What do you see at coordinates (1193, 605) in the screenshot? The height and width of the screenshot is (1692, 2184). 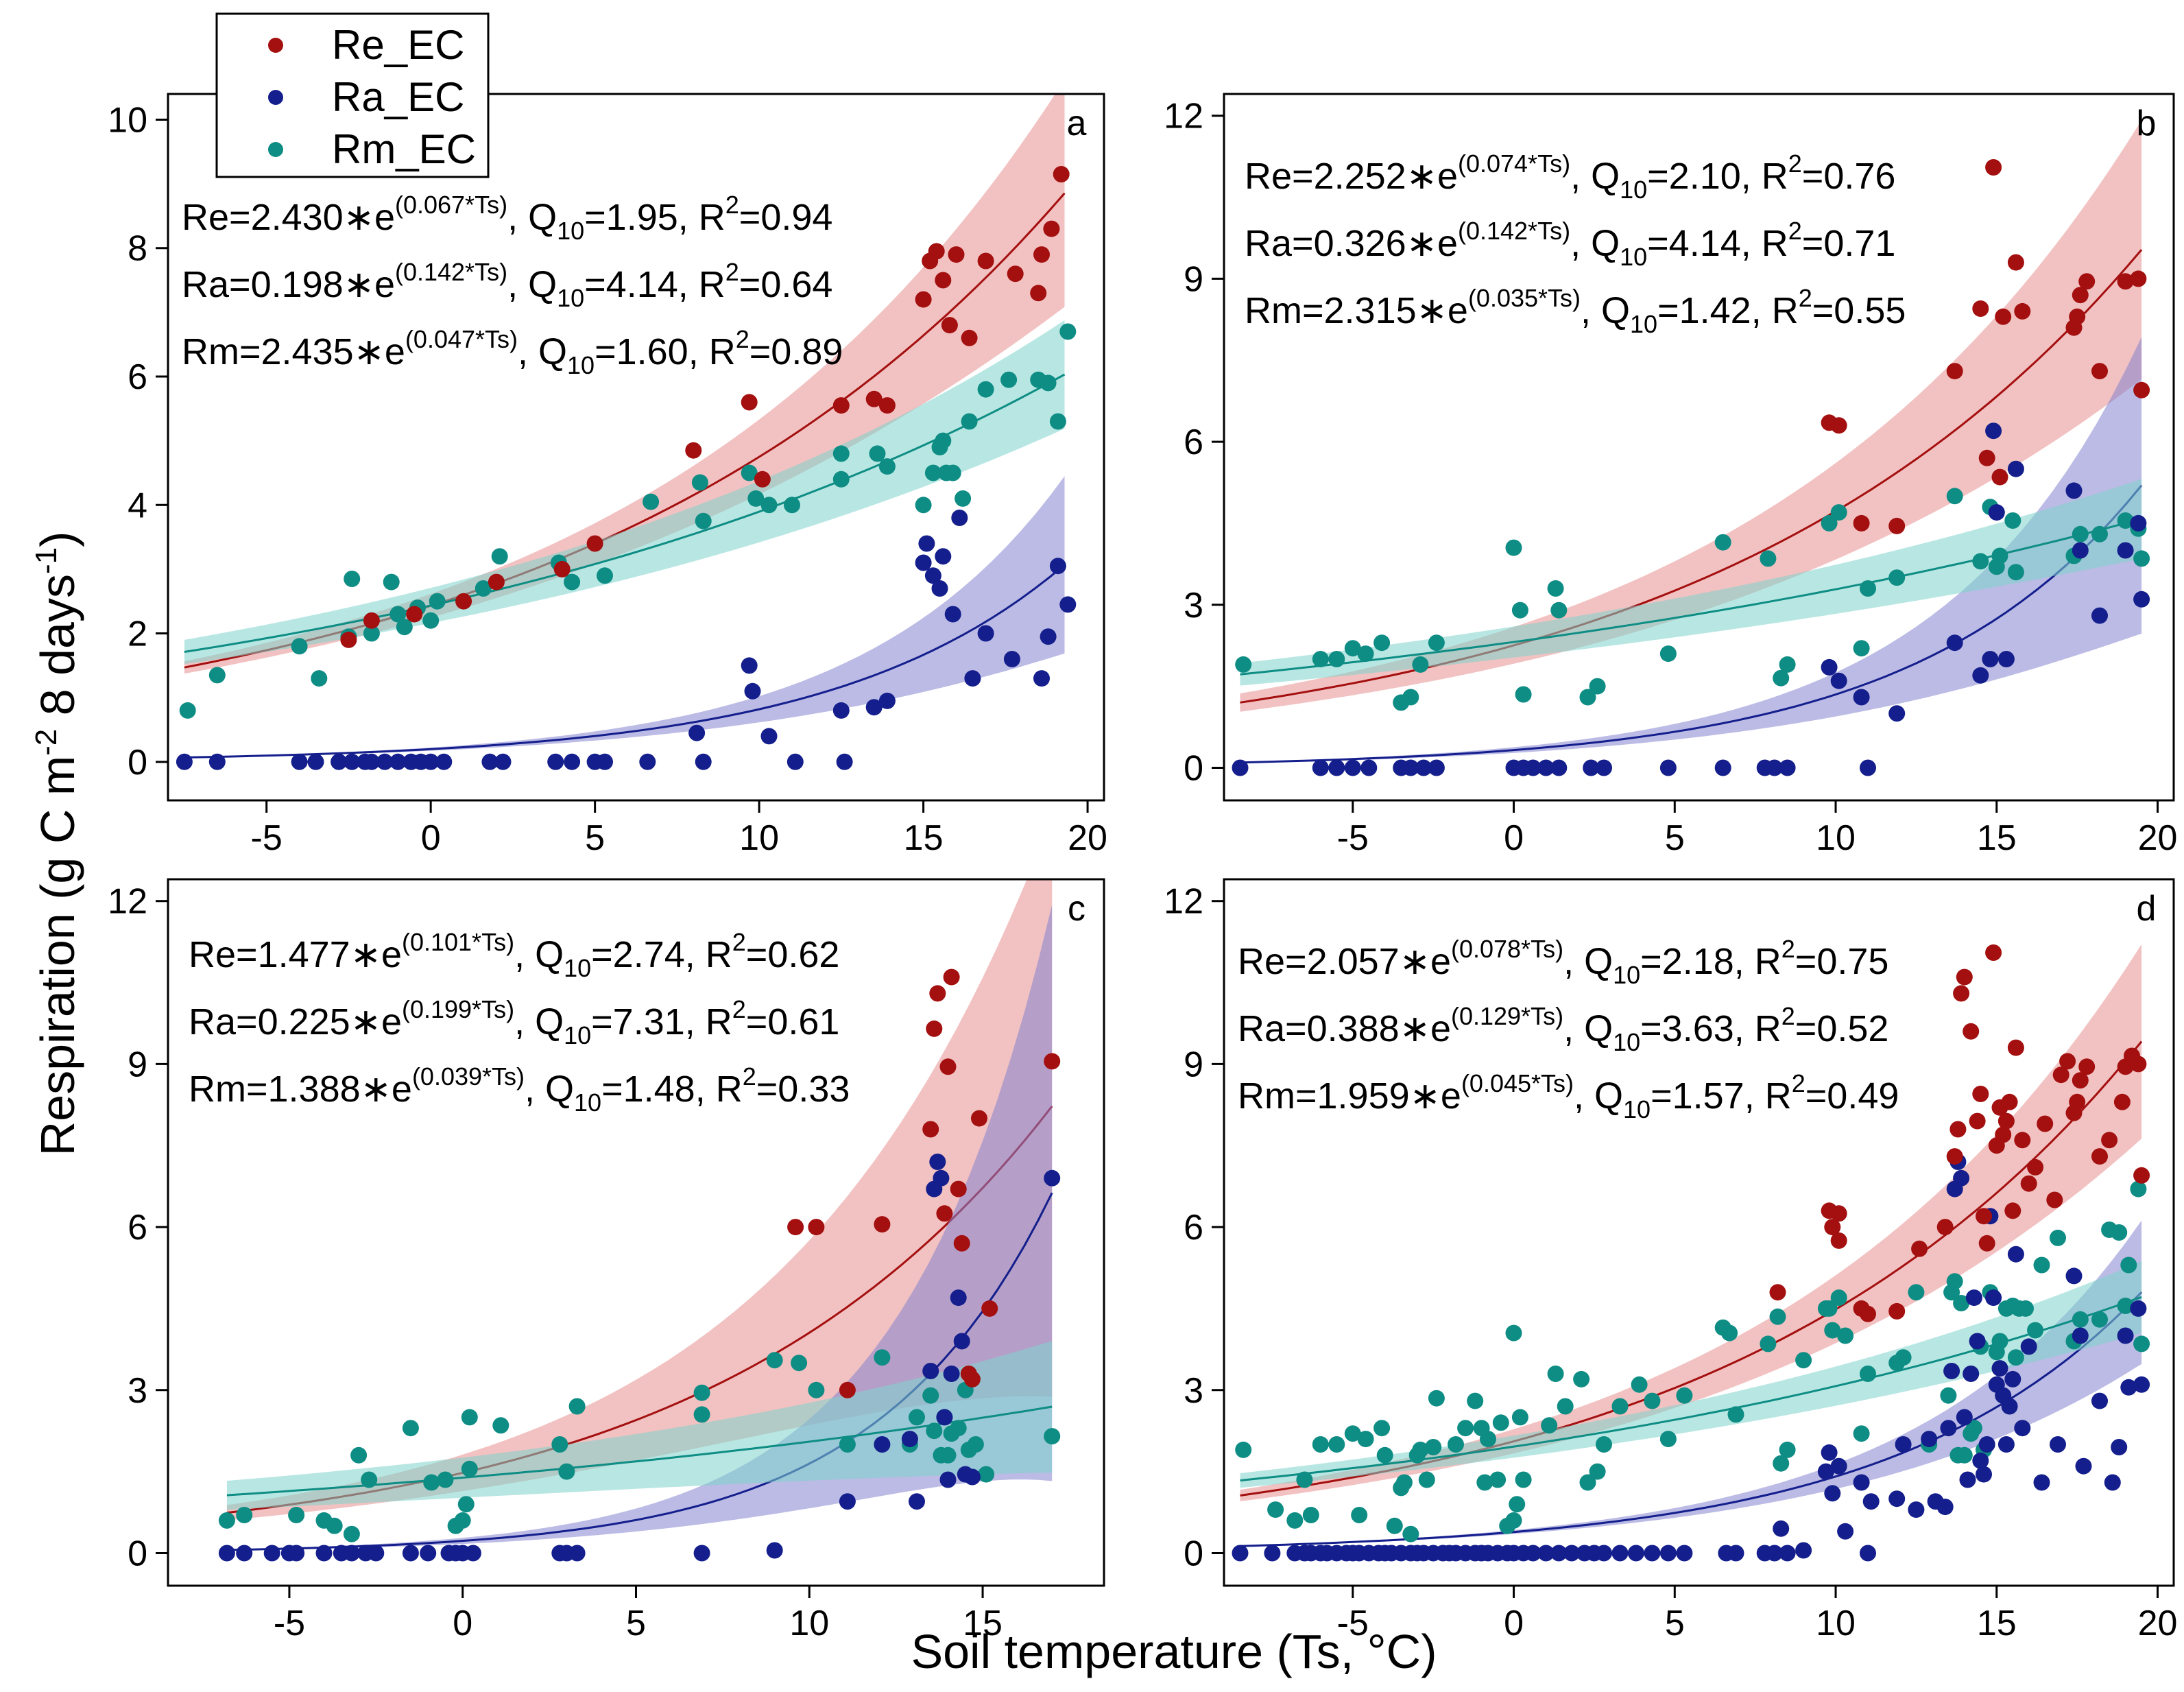 I see `y-tick-label: 3` at bounding box center [1193, 605].